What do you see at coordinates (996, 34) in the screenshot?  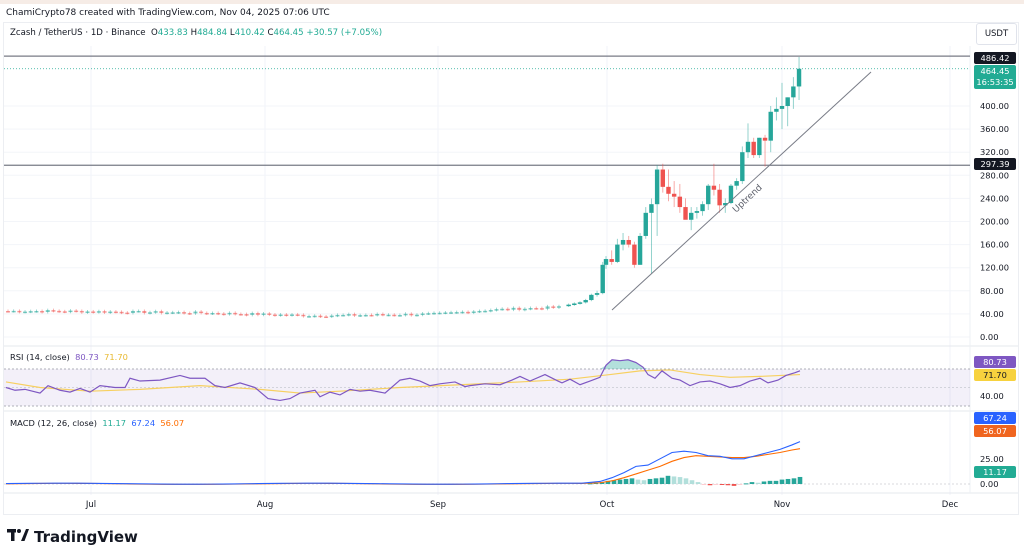 I see `currency-button: USDT` at bounding box center [996, 34].